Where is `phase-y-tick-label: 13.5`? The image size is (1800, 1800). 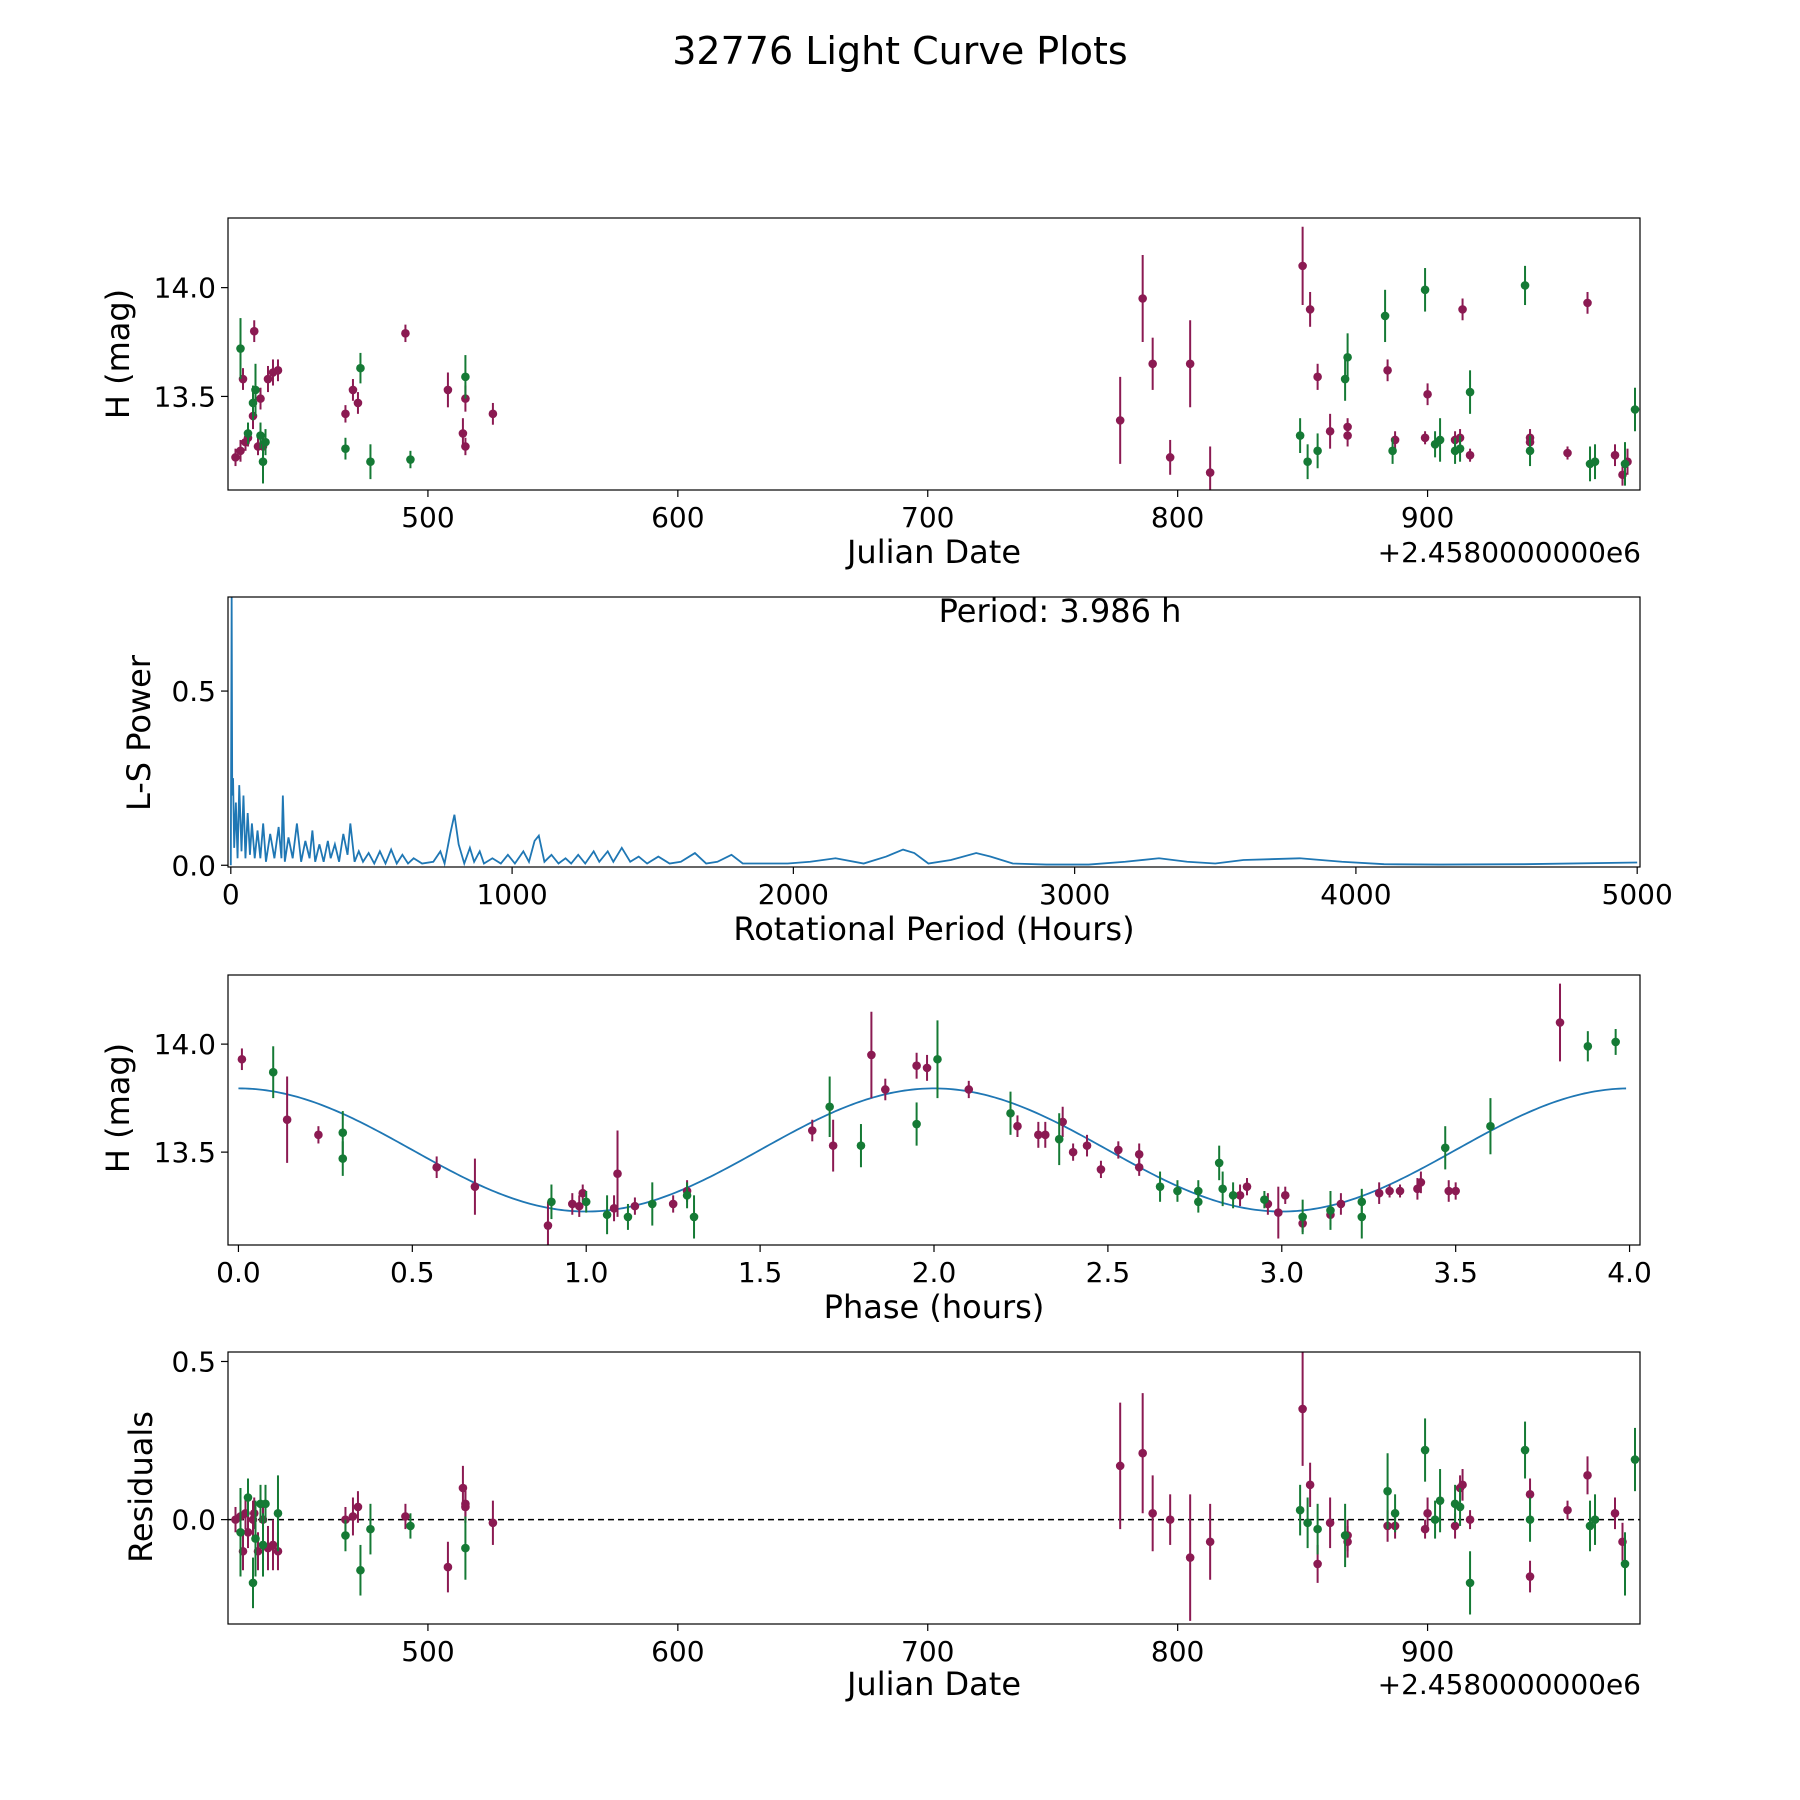 phase-y-tick-label: 13.5 is located at coordinates (185, 1152).